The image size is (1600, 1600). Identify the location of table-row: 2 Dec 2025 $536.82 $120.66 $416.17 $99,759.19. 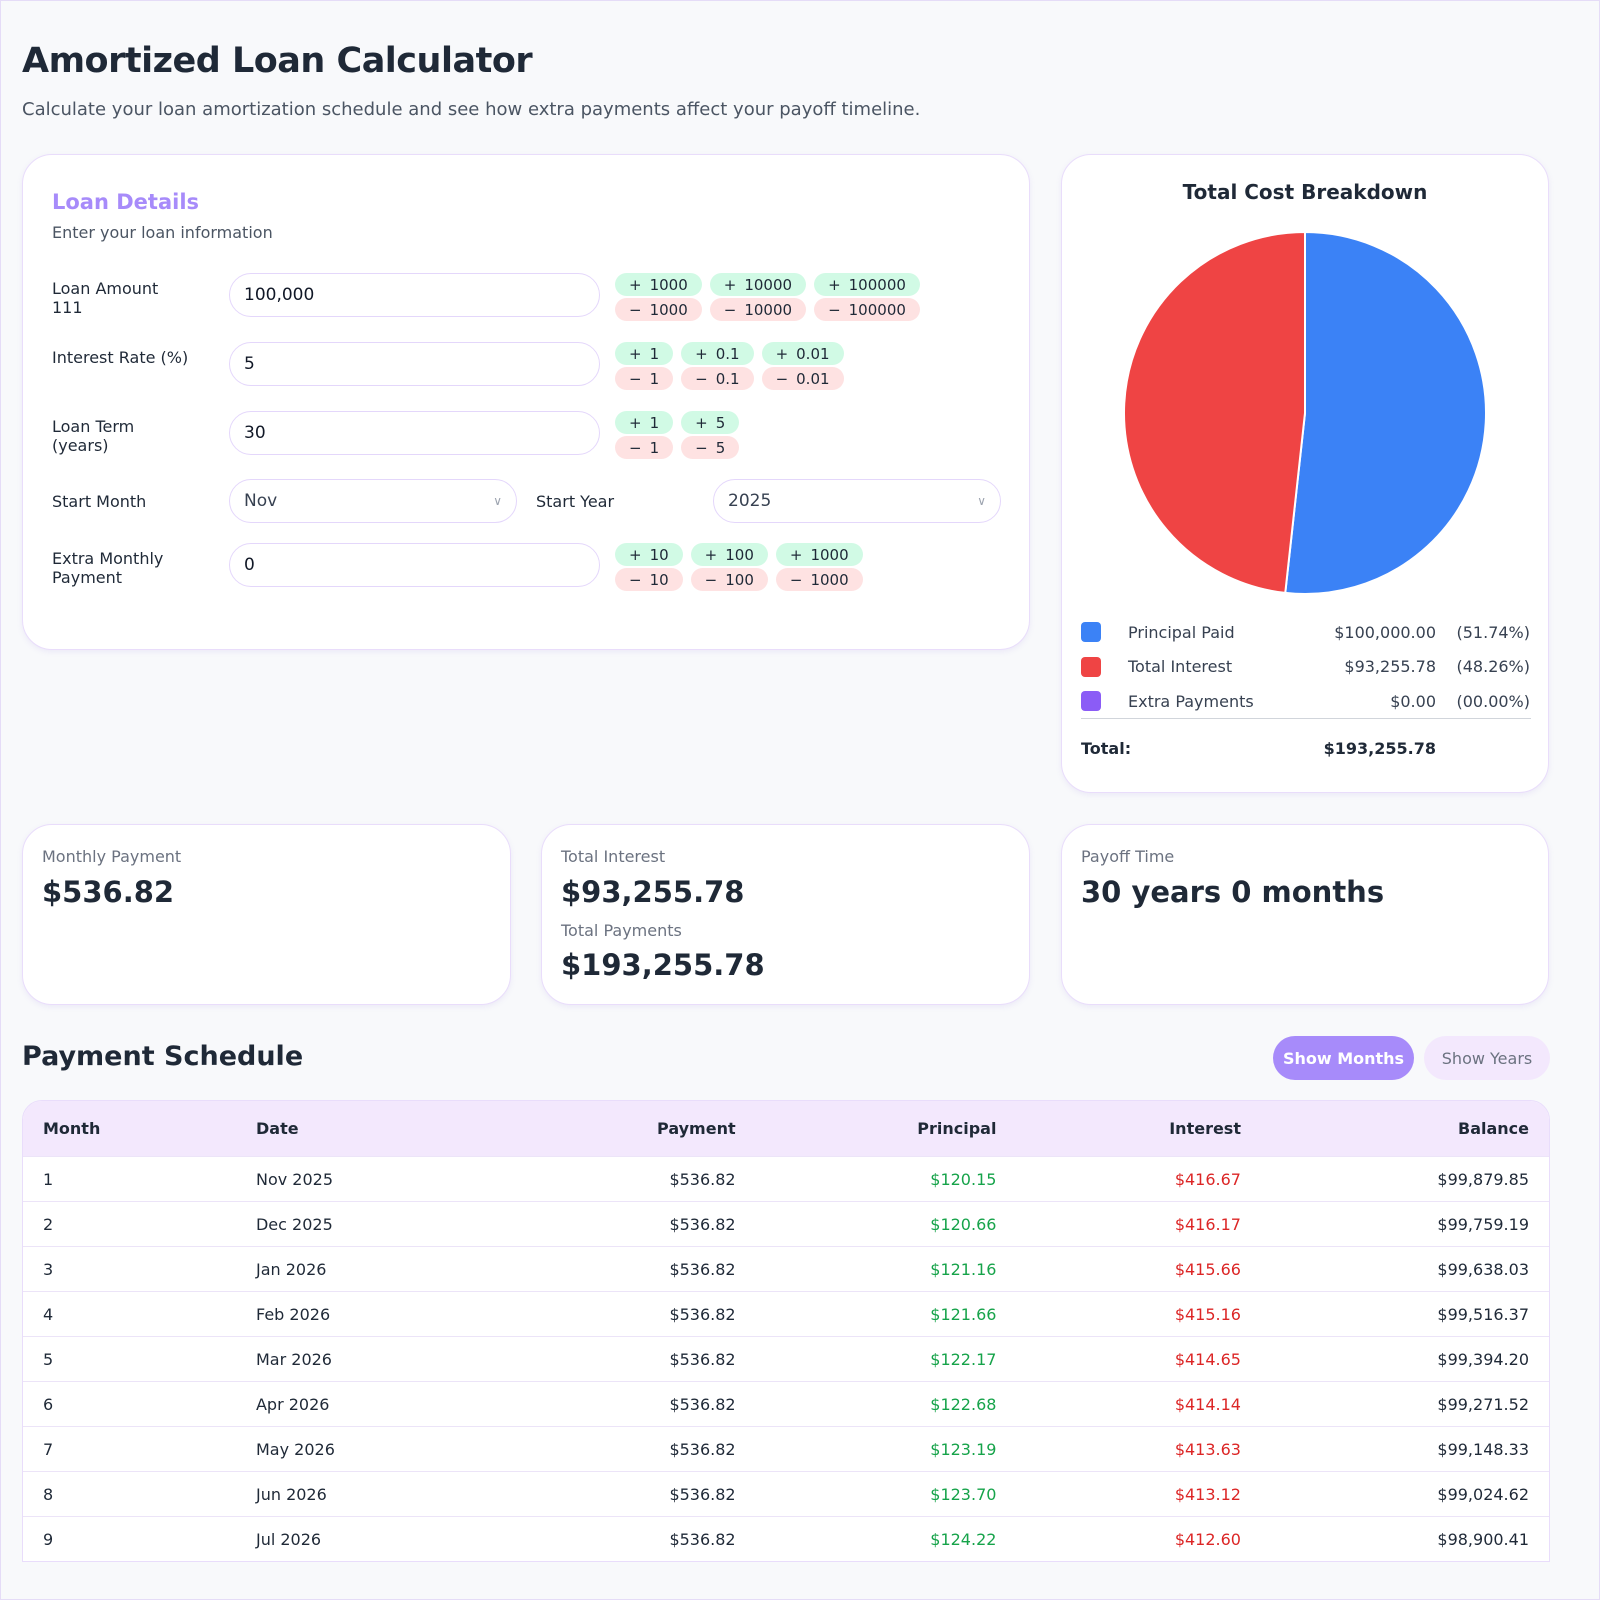
(786, 1223).